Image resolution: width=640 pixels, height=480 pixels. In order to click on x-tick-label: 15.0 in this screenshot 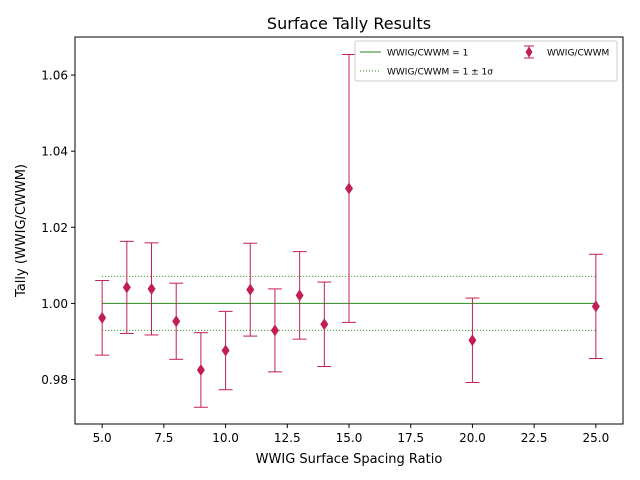, I will do `click(349, 438)`.